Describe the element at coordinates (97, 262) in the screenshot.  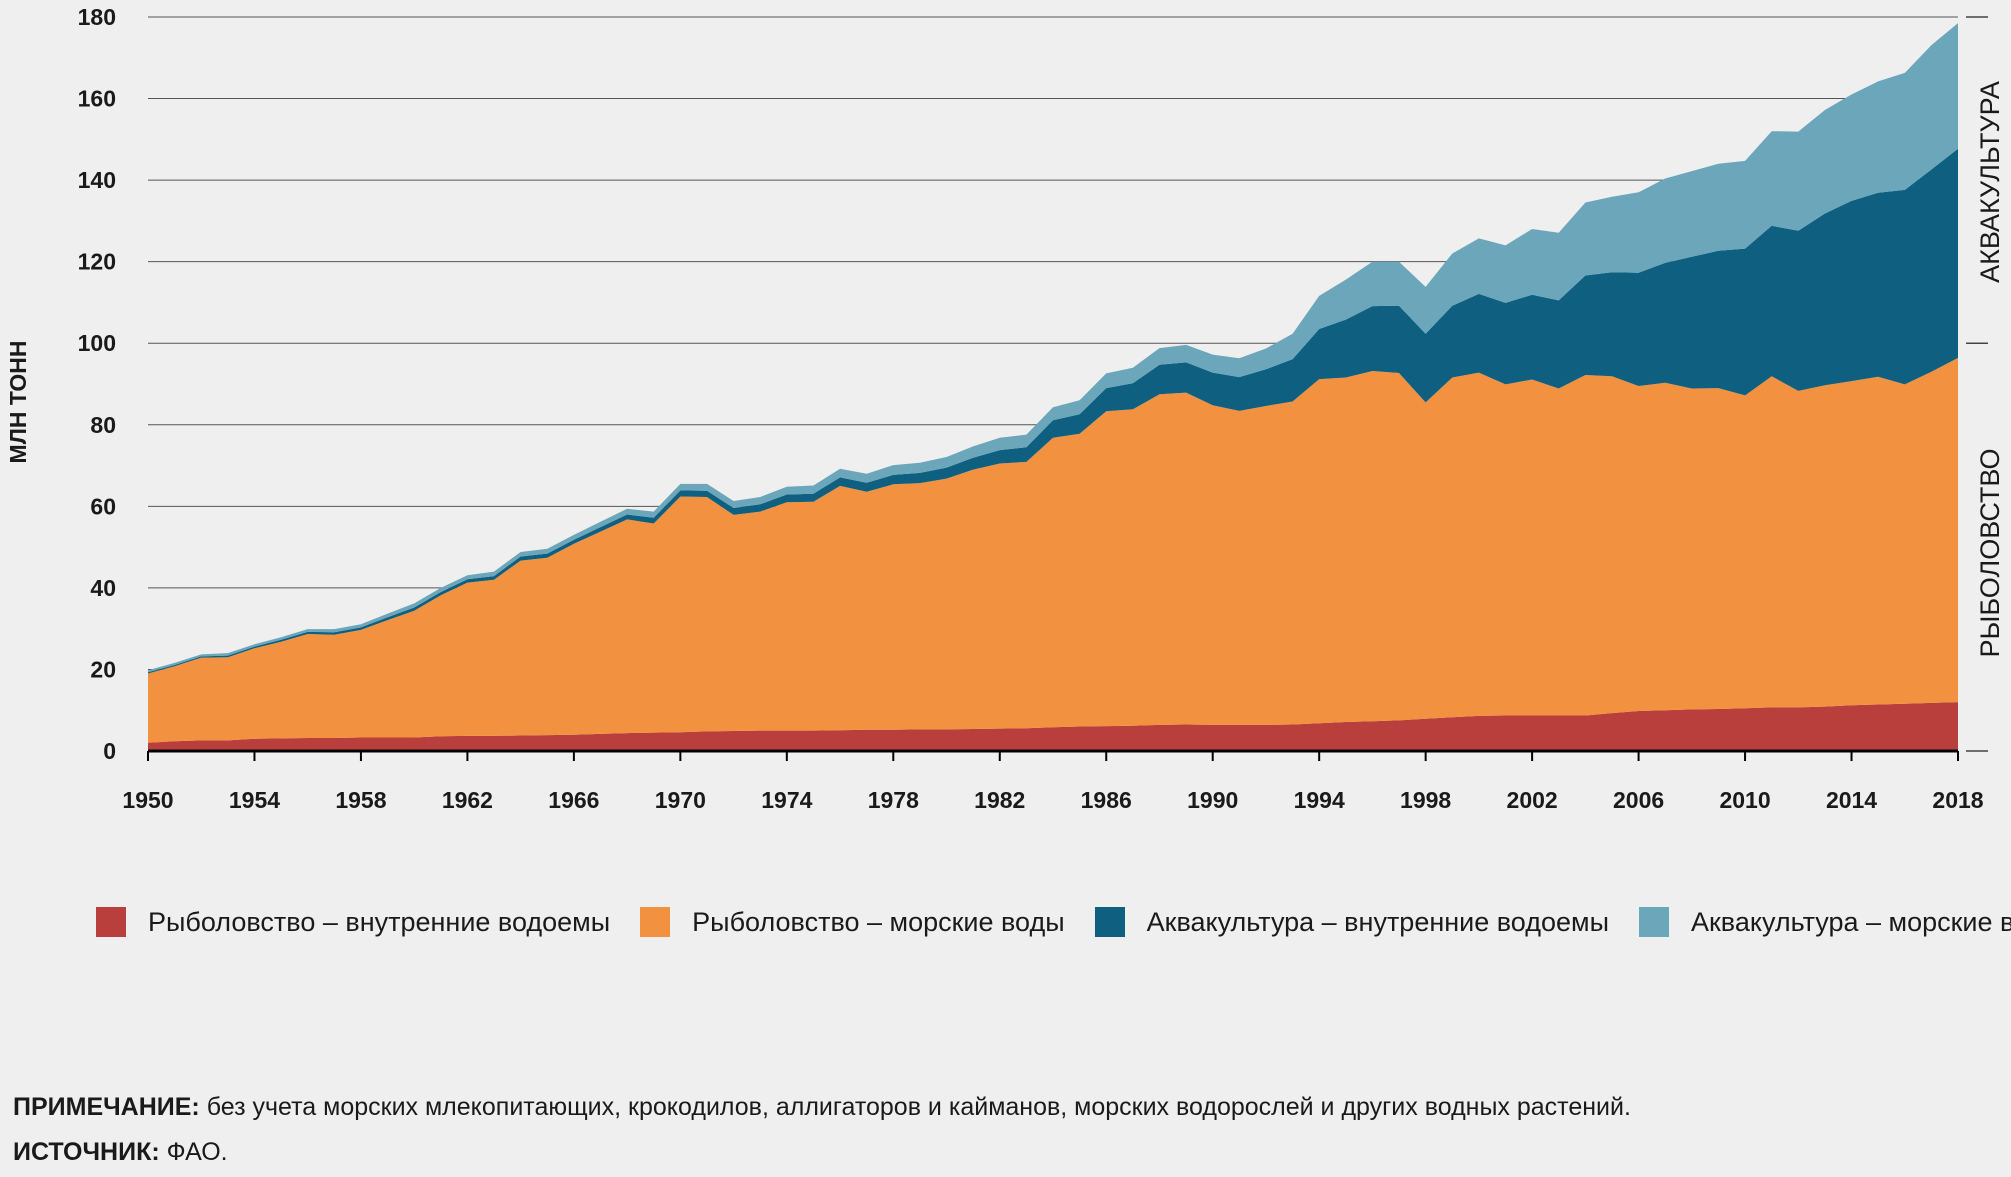
I see `y-tick-label: 120` at that location.